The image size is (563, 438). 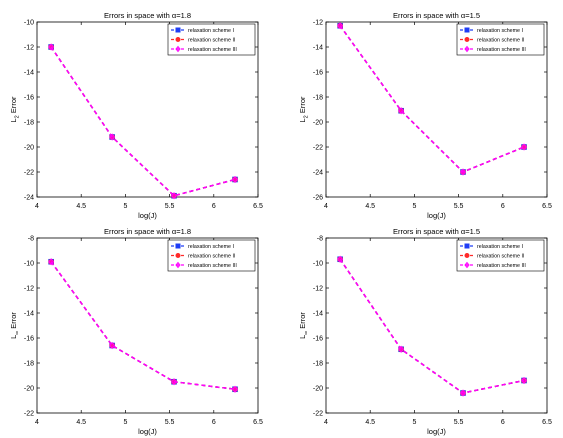 I want to click on circle-marker-icon, so click(x=467, y=255).